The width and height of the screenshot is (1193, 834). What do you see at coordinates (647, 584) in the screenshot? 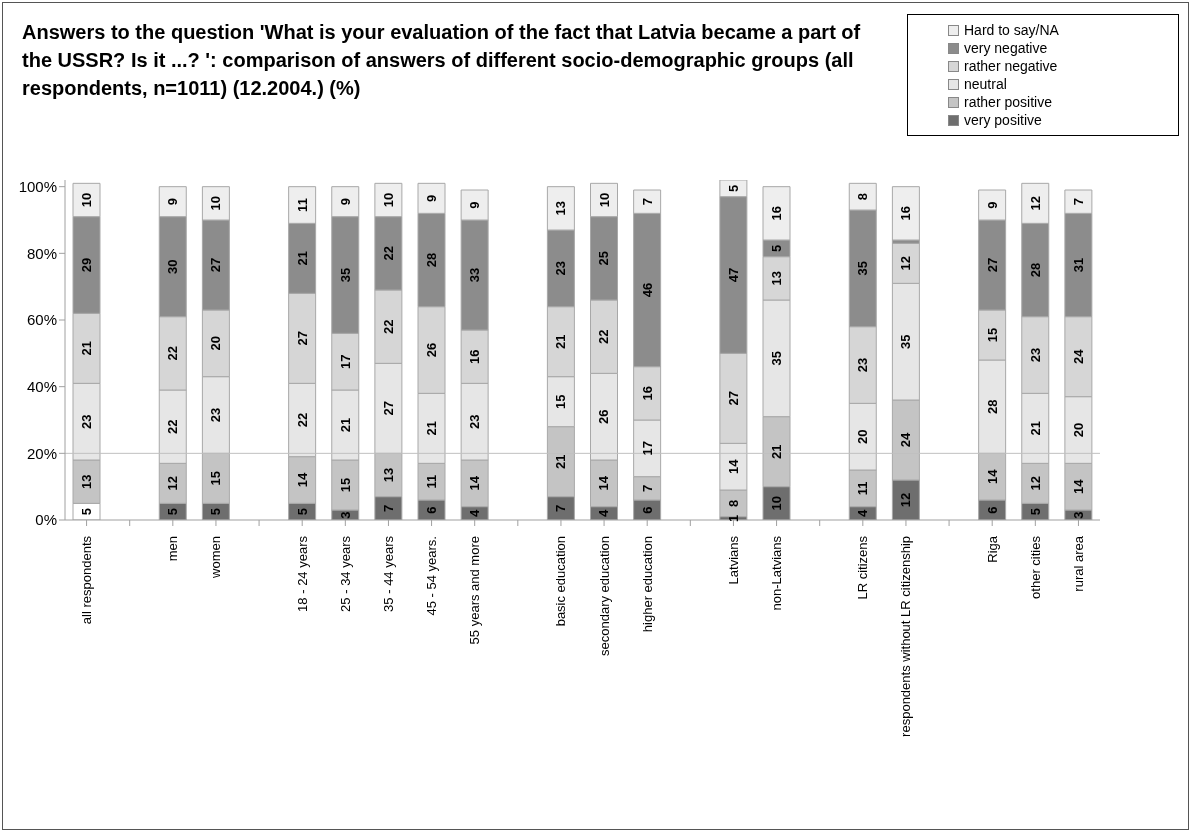
I see `x-tick-label: higher education` at bounding box center [647, 584].